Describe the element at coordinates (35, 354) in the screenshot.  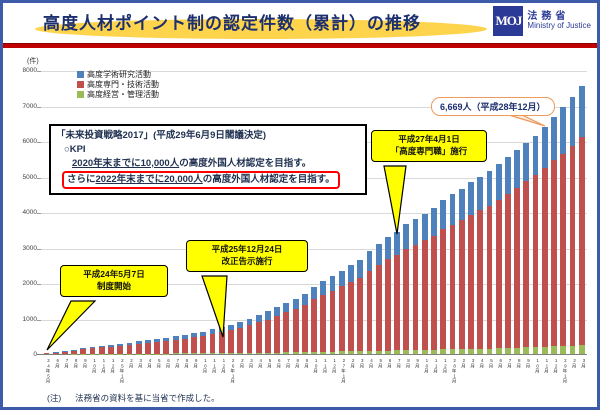
I see `y-tick-label: 0` at that location.